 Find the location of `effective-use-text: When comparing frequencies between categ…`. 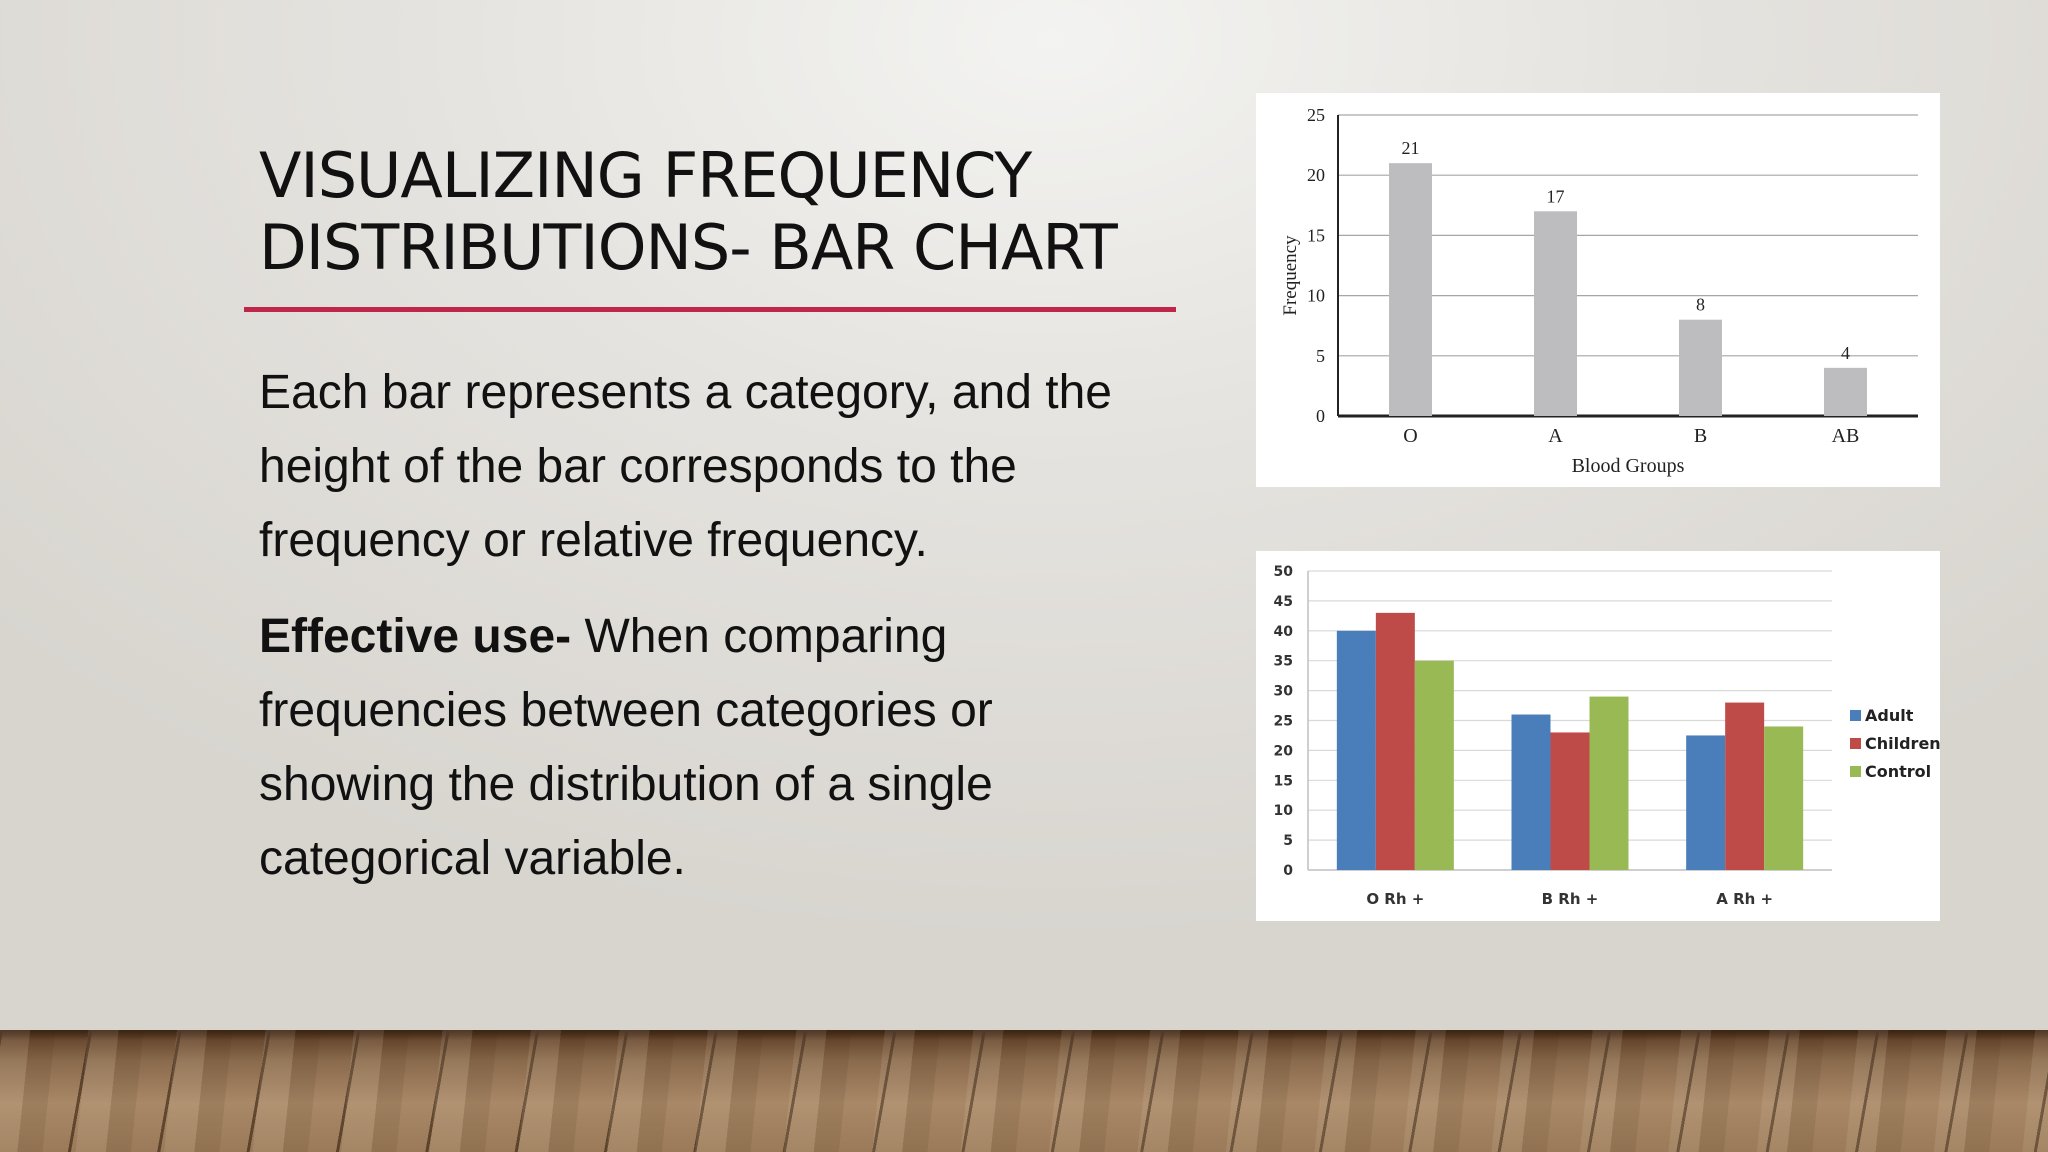

effective-use-text: When comparing frequencies between categ… is located at coordinates (626, 747).